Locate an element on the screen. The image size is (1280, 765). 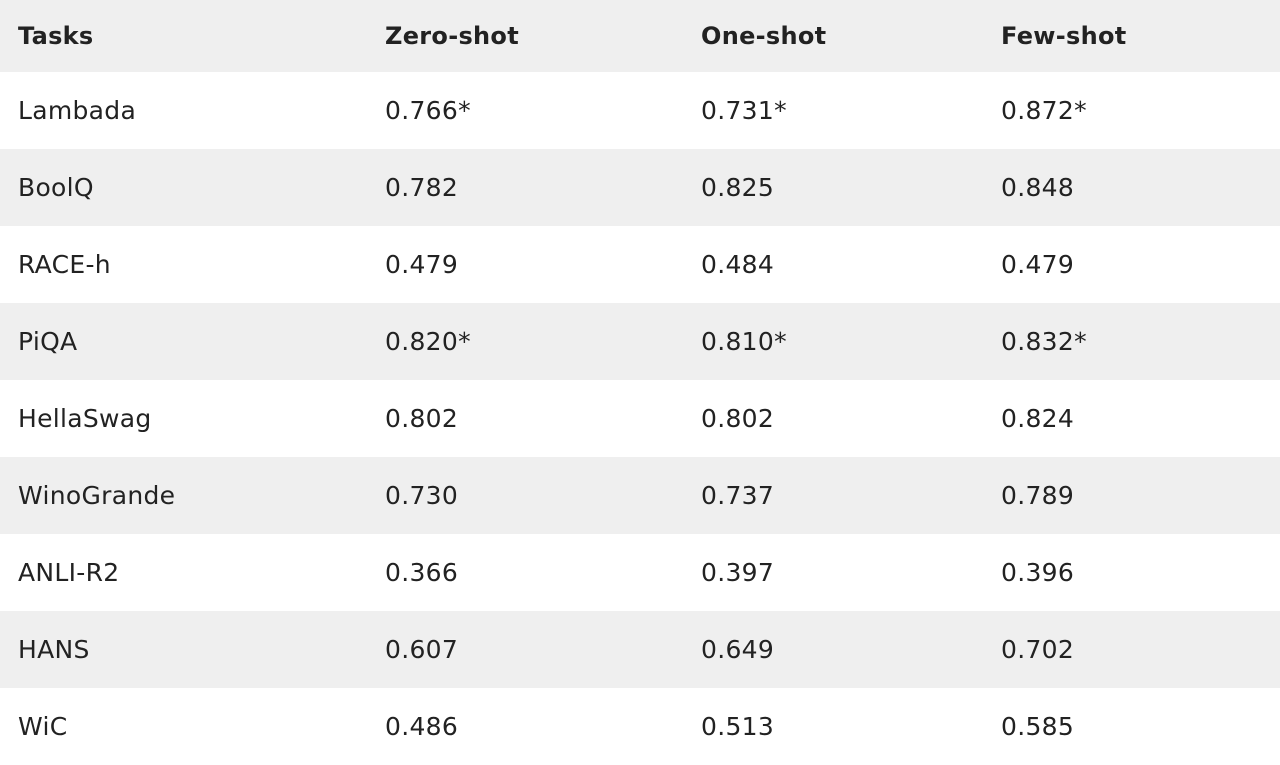
task-name: RACE-h is located at coordinates (64, 264).